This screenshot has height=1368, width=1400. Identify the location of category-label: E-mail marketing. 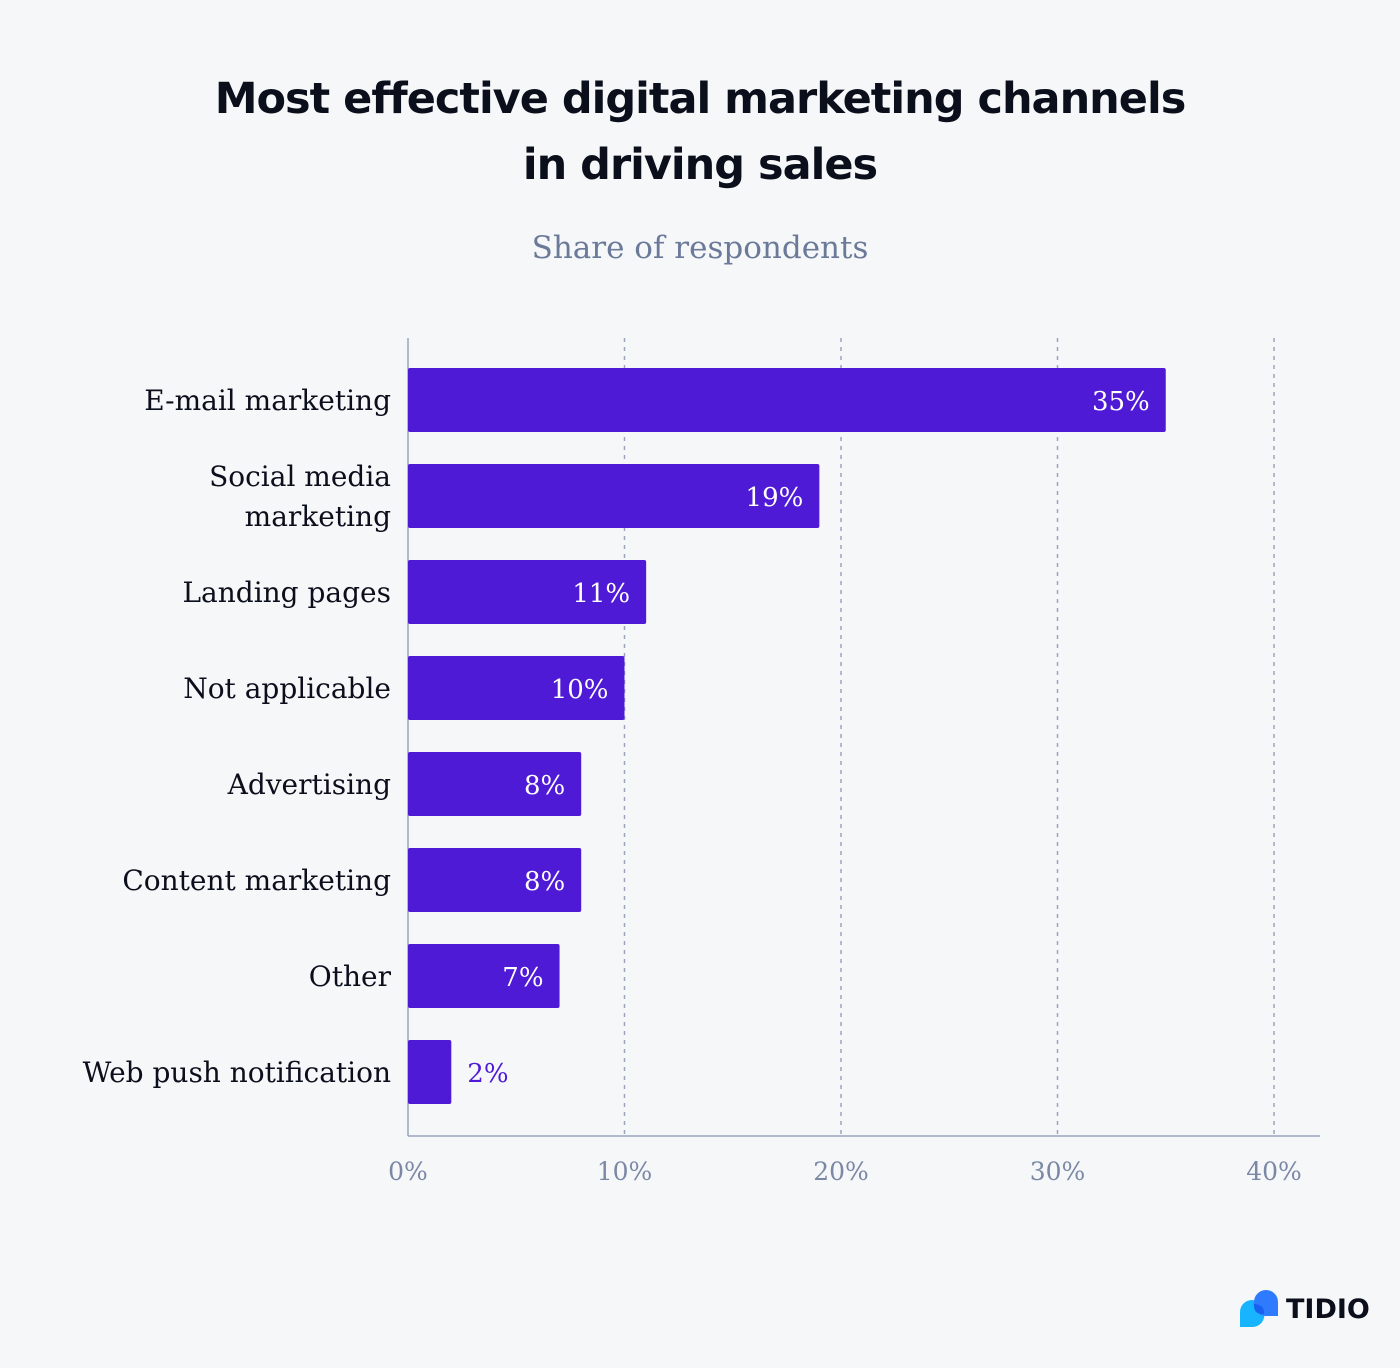
(267, 400).